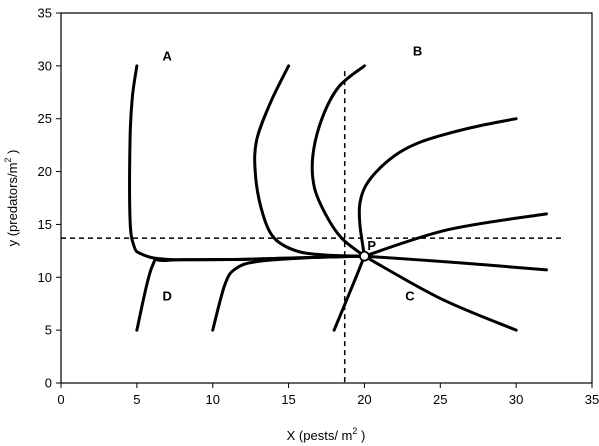  What do you see at coordinates (48, 383) in the screenshot?
I see `y-tick-label: 0` at bounding box center [48, 383].